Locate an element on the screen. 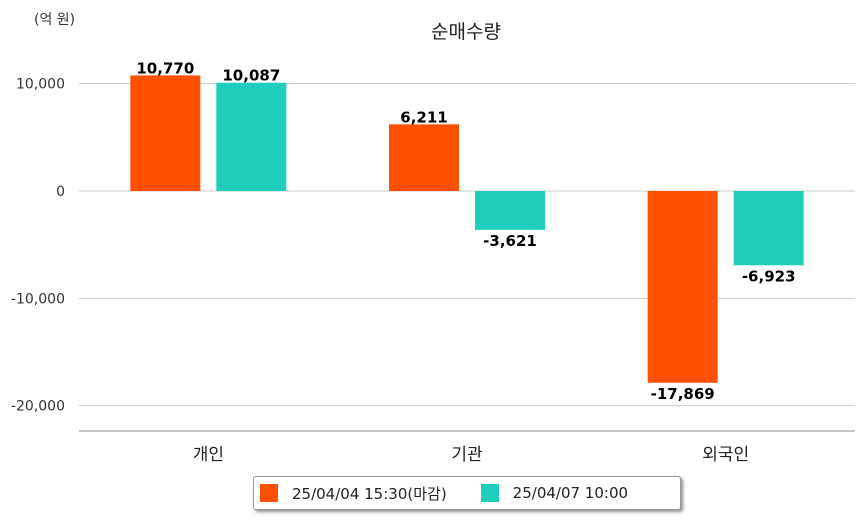 The image size is (863, 520). data-label: -17,869 is located at coordinates (683, 394).